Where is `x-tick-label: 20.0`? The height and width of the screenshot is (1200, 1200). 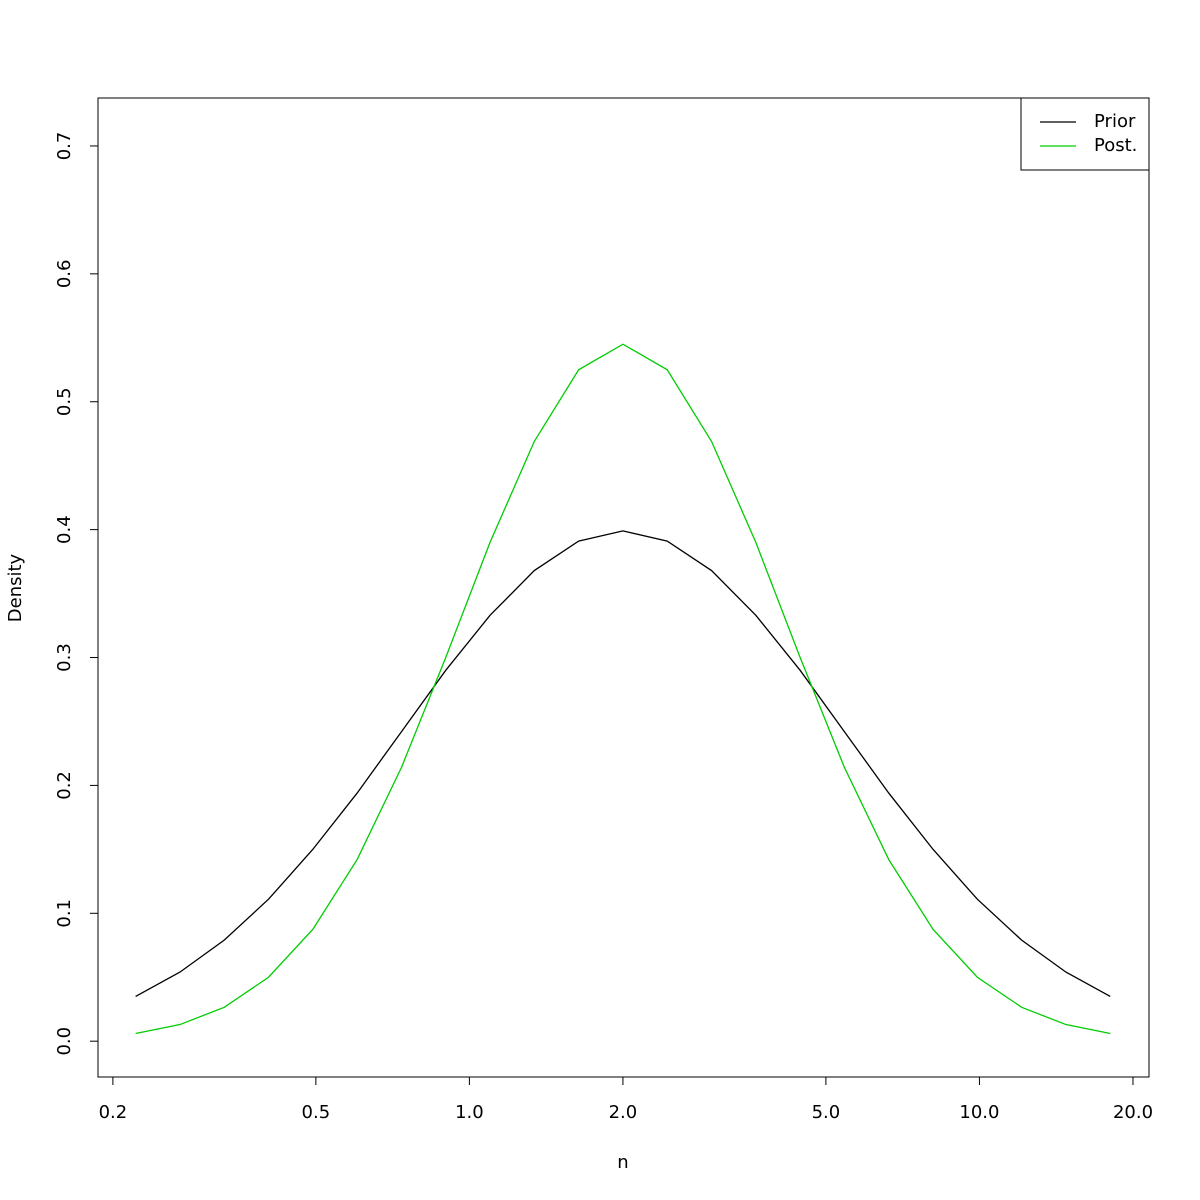 x-tick-label: 20.0 is located at coordinates (1133, 1112).